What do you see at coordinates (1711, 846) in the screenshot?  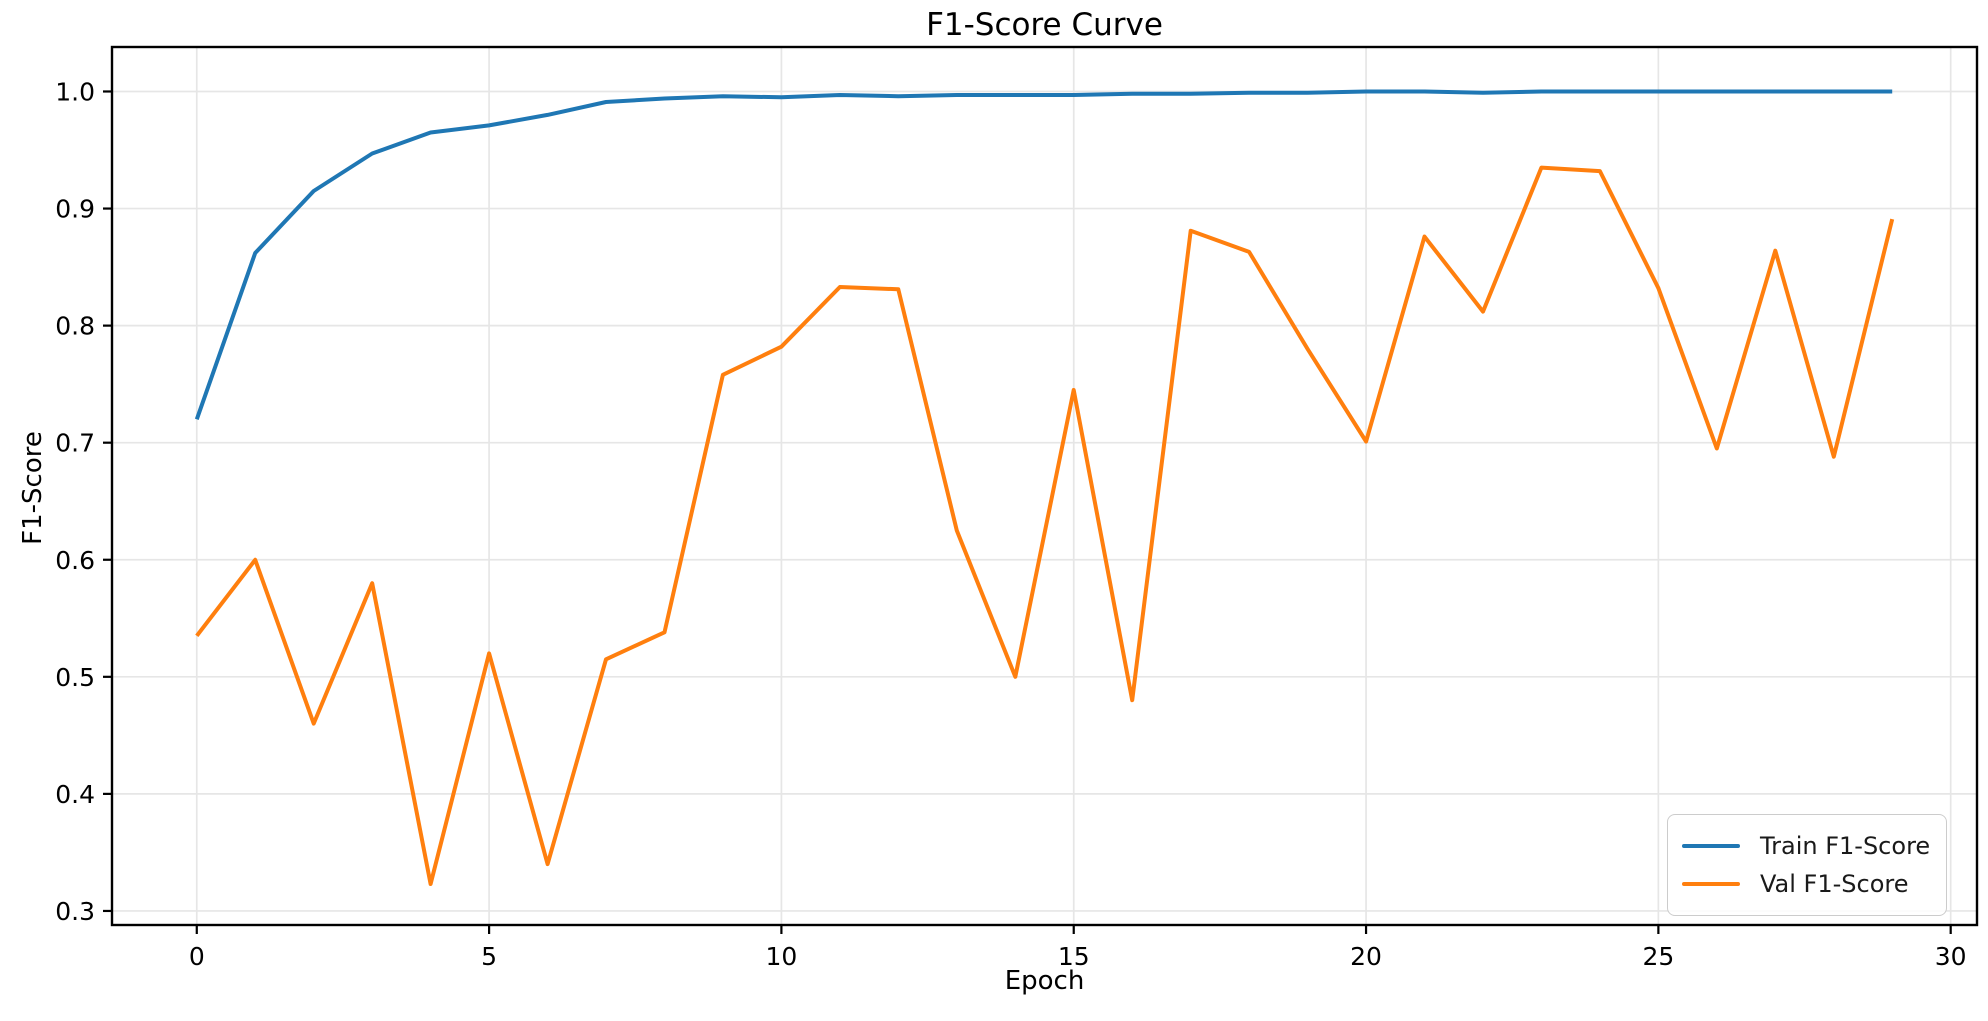 I see `train-line-swatch` at bounding box center [1711, 846].